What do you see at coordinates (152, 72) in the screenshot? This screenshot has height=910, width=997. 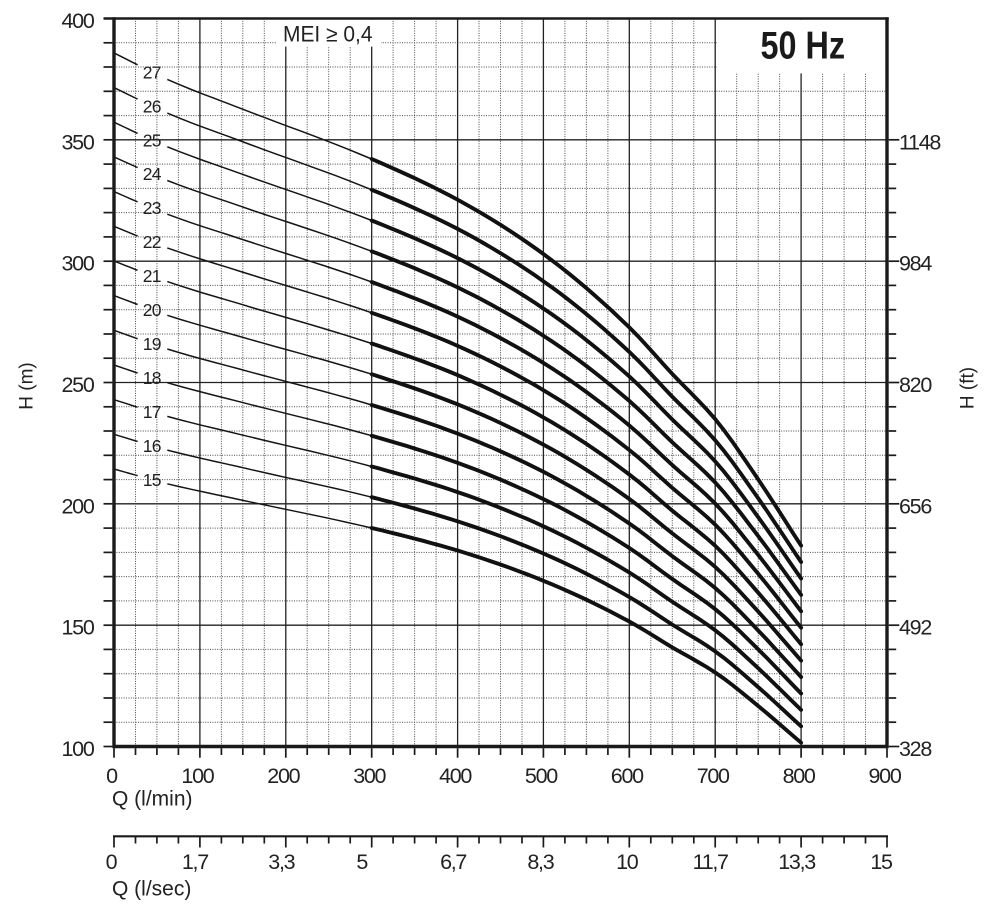 I see `svg-text: 27` at bounding box center [152, 72].